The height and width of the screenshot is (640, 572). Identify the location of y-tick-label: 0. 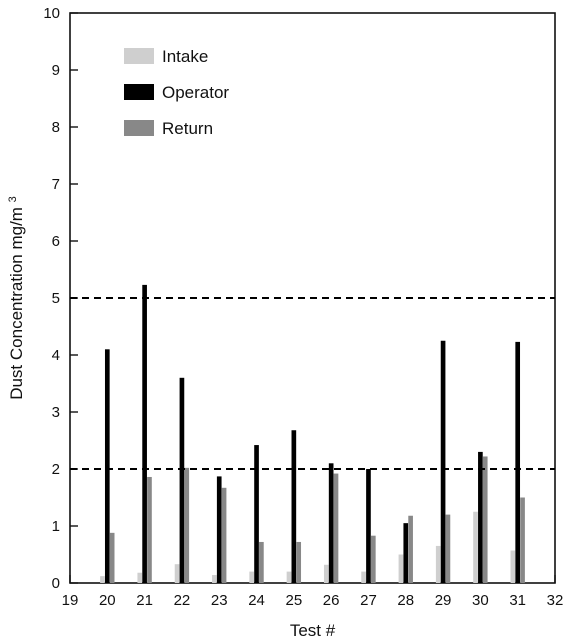
(56, 583).